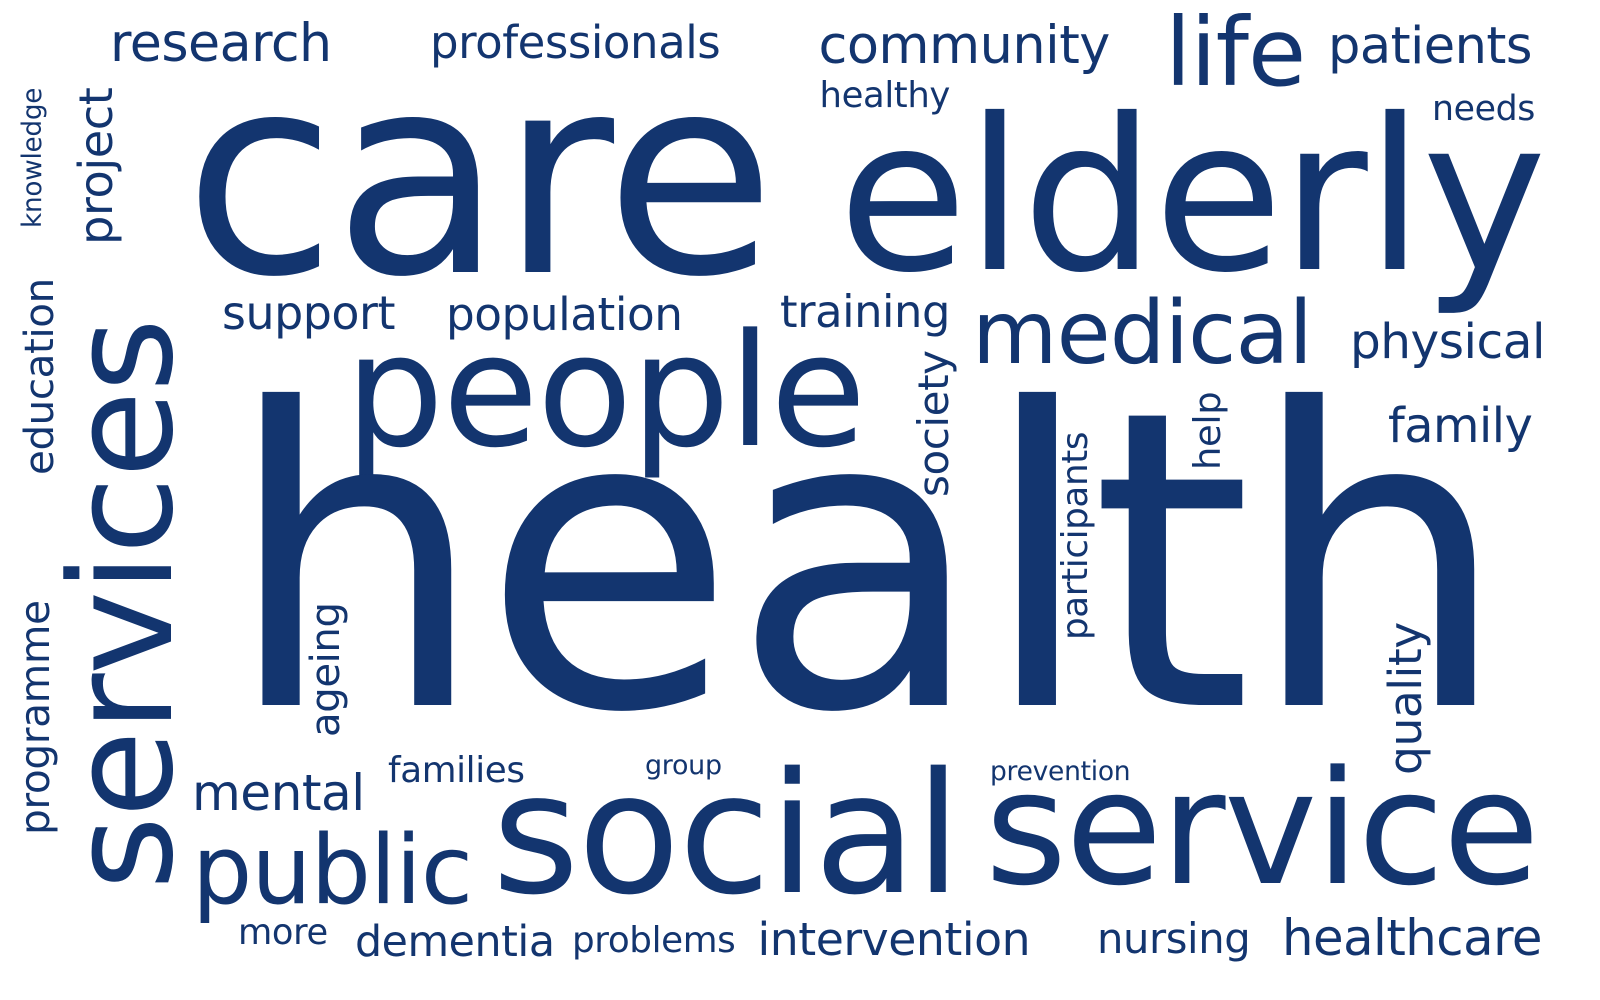  What do you see at coordinates (1262, 829) in the screenshot?
I see `word-service: service` at bounding box center [1262, 829].